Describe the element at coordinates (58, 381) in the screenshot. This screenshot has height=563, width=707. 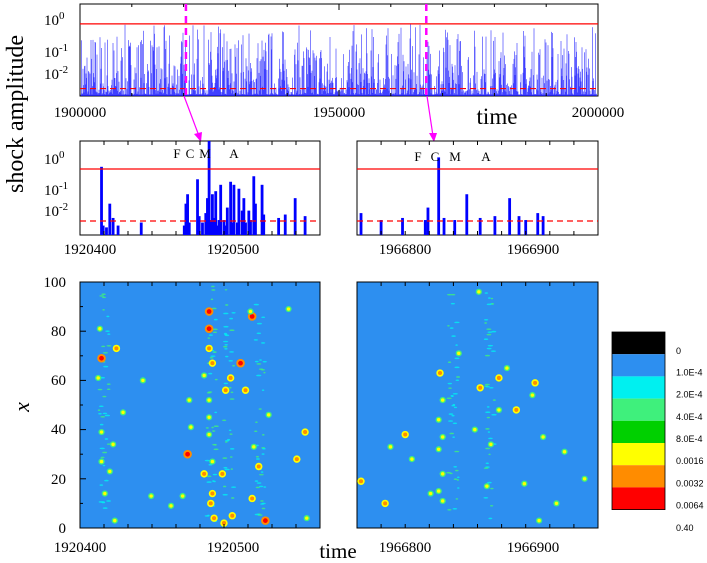
I see `heatmap-ytick-60: 60` at that location.